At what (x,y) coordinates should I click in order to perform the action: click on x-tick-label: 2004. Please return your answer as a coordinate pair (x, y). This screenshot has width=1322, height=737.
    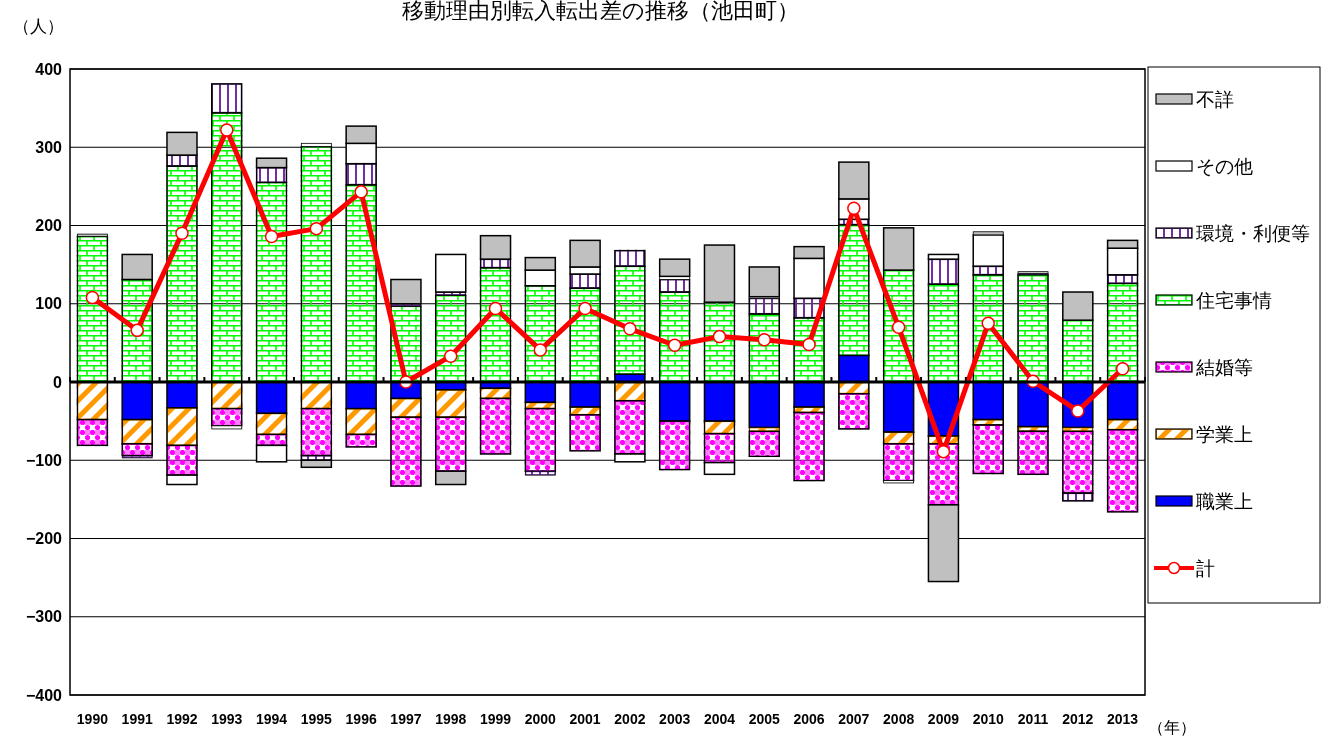
    Looking at the image, I should click on (719, 719).